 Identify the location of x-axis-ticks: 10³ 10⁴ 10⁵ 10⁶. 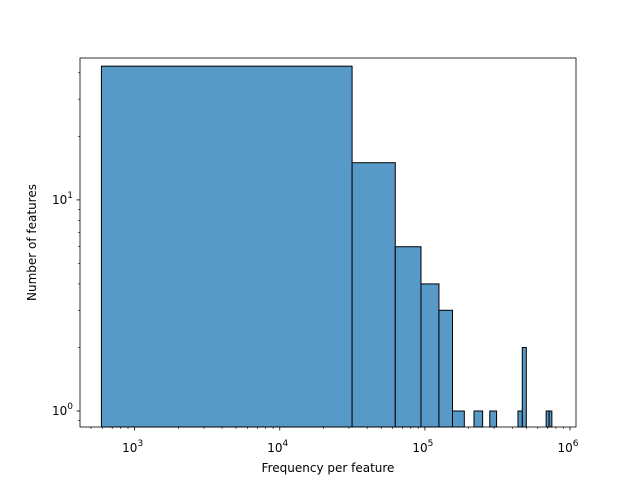
(334, 441).